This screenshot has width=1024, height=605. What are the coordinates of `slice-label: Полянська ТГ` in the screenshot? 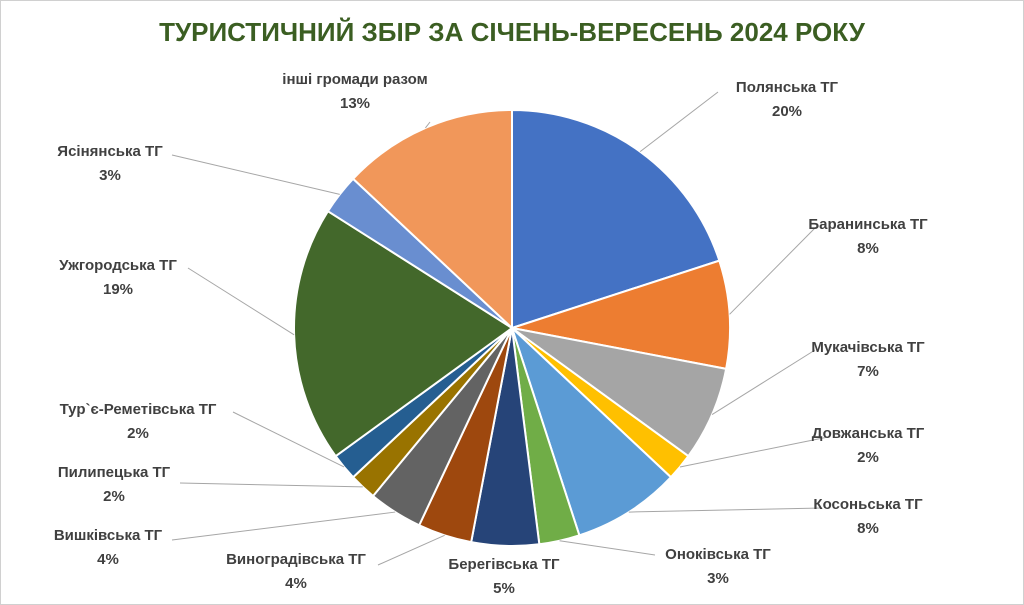 It's located at (787, 87).